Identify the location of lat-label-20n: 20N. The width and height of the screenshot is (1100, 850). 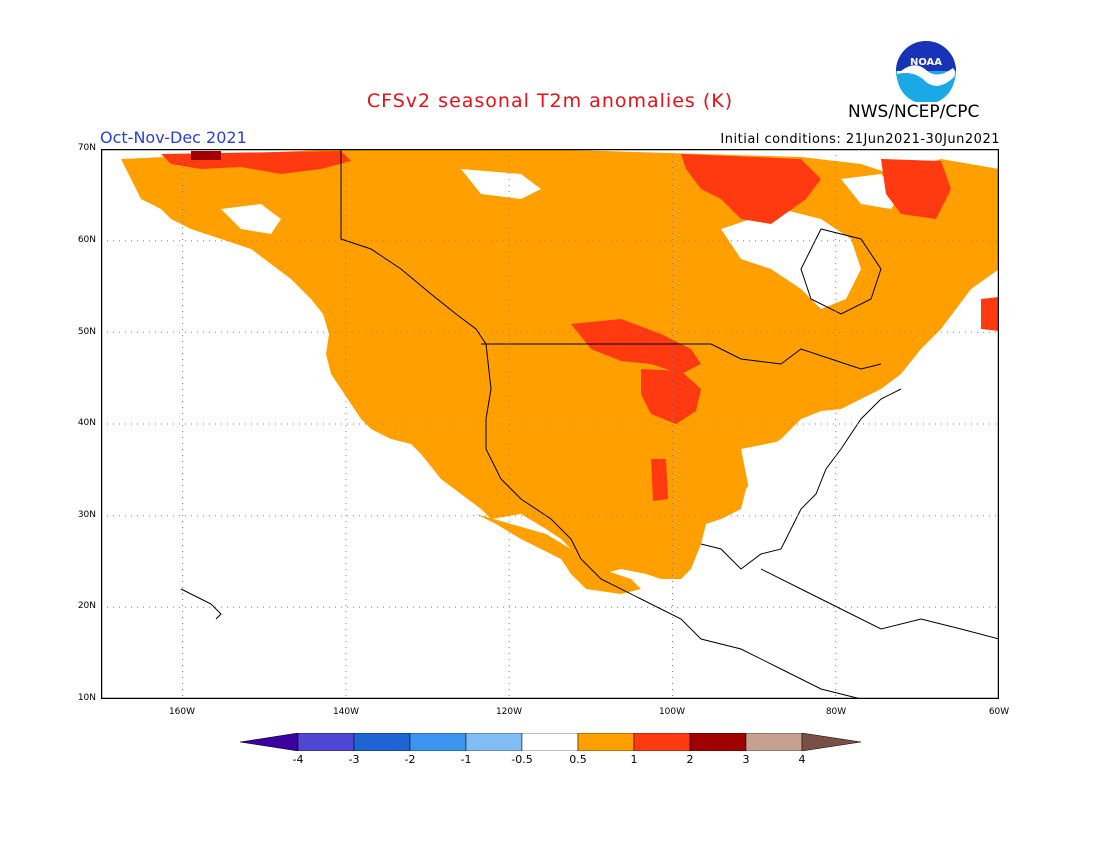
(86, 606).